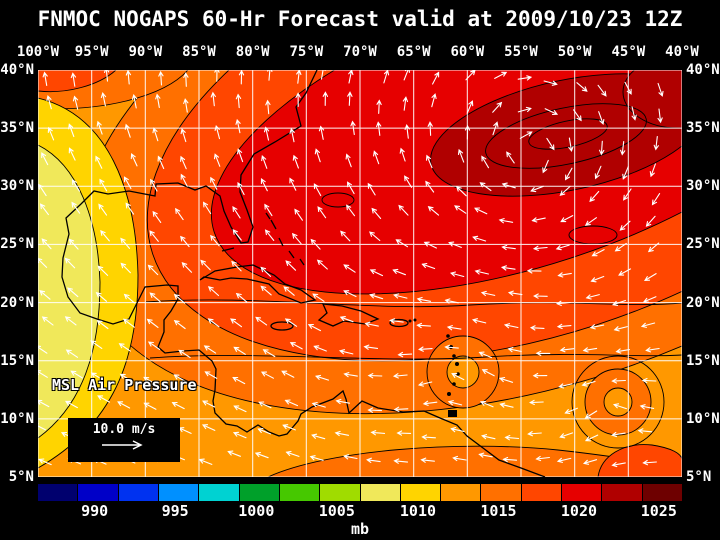  What do you see at coordinates (258, 284) in the screenshot?
I see `cuba-coastline` at bounding box center [258, 284].